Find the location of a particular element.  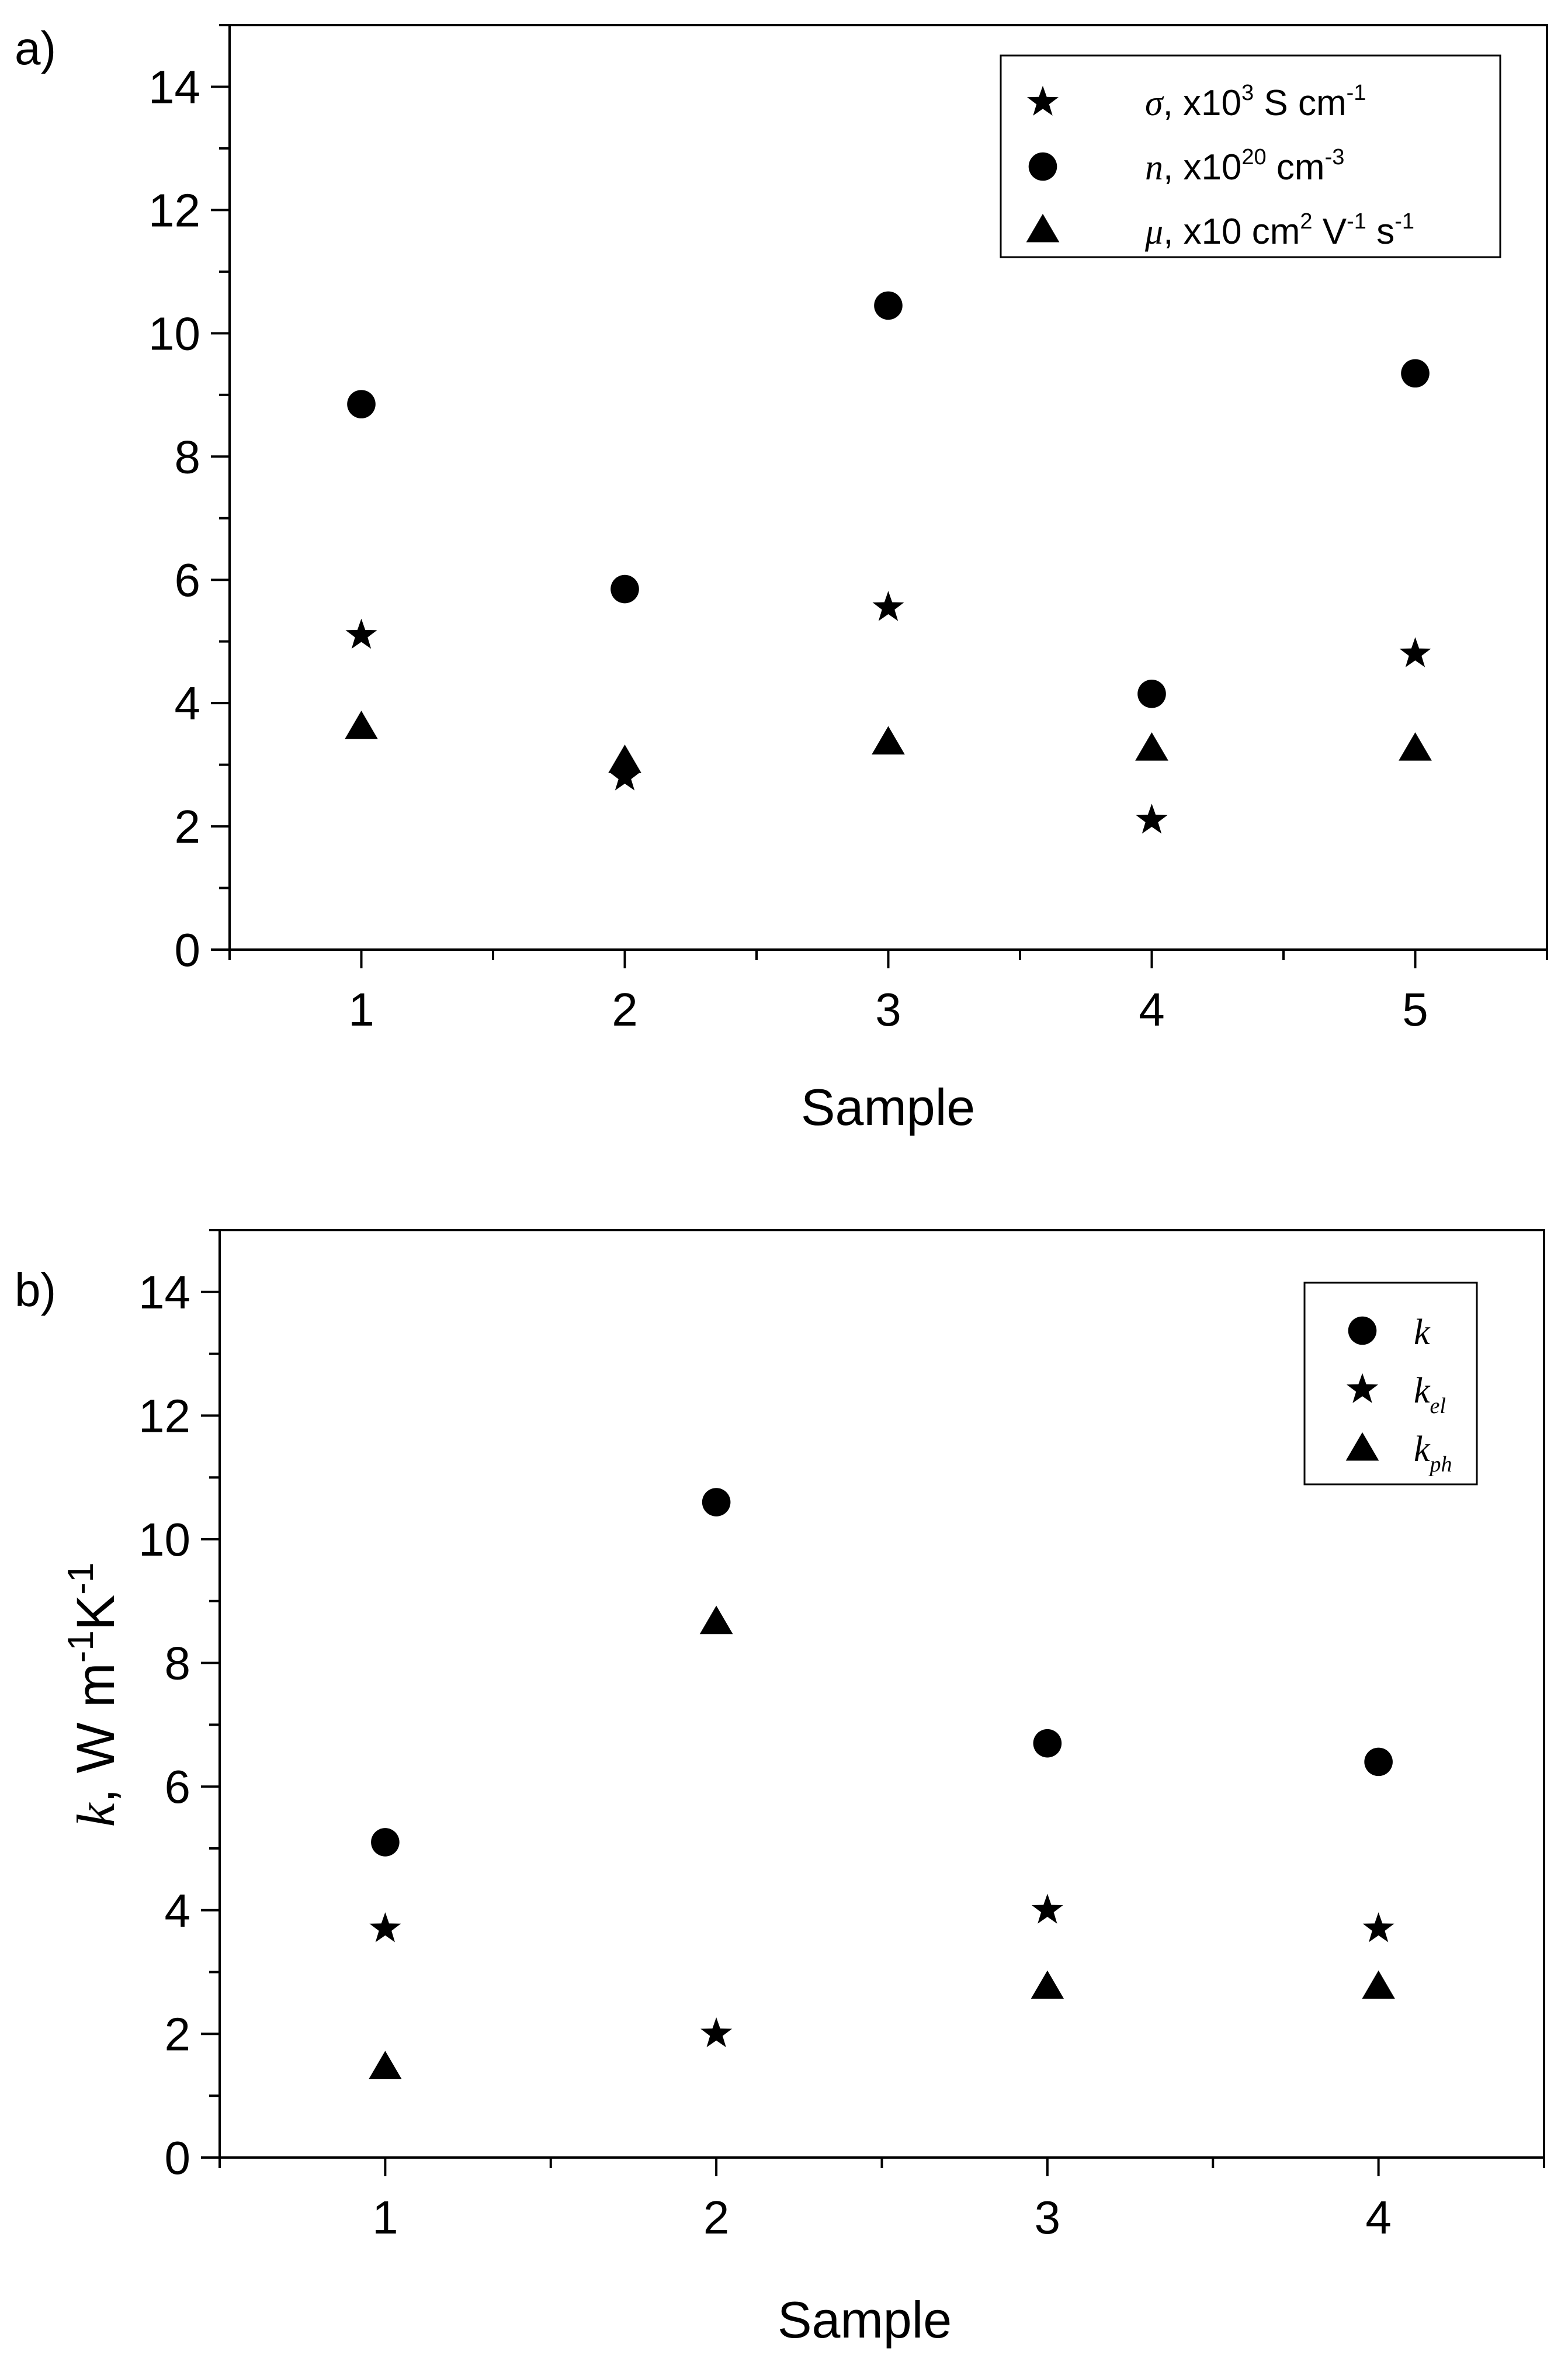

legend-item-mu: μ, x10 cm2 V-1 s-1 is located at coordinates (1220, 230).